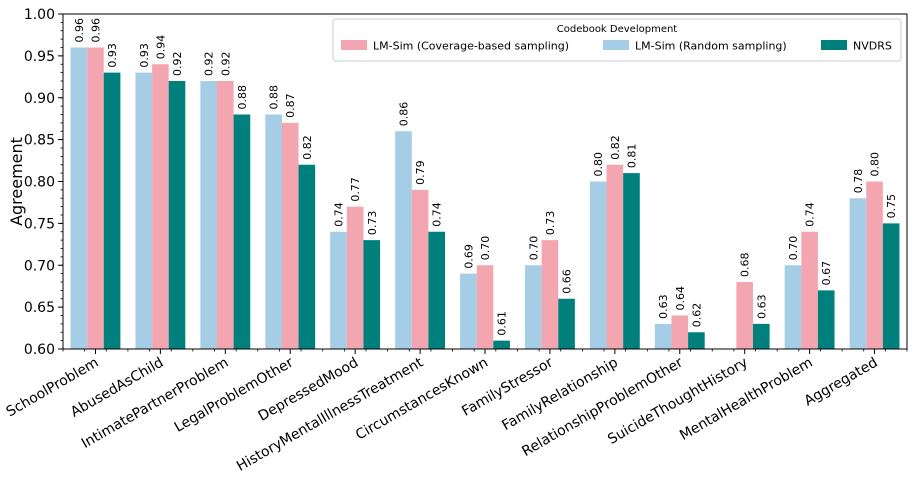 This screenshot has height=490, width=913. I want to click on y-tick-label: 0.70, so click(39, 266).